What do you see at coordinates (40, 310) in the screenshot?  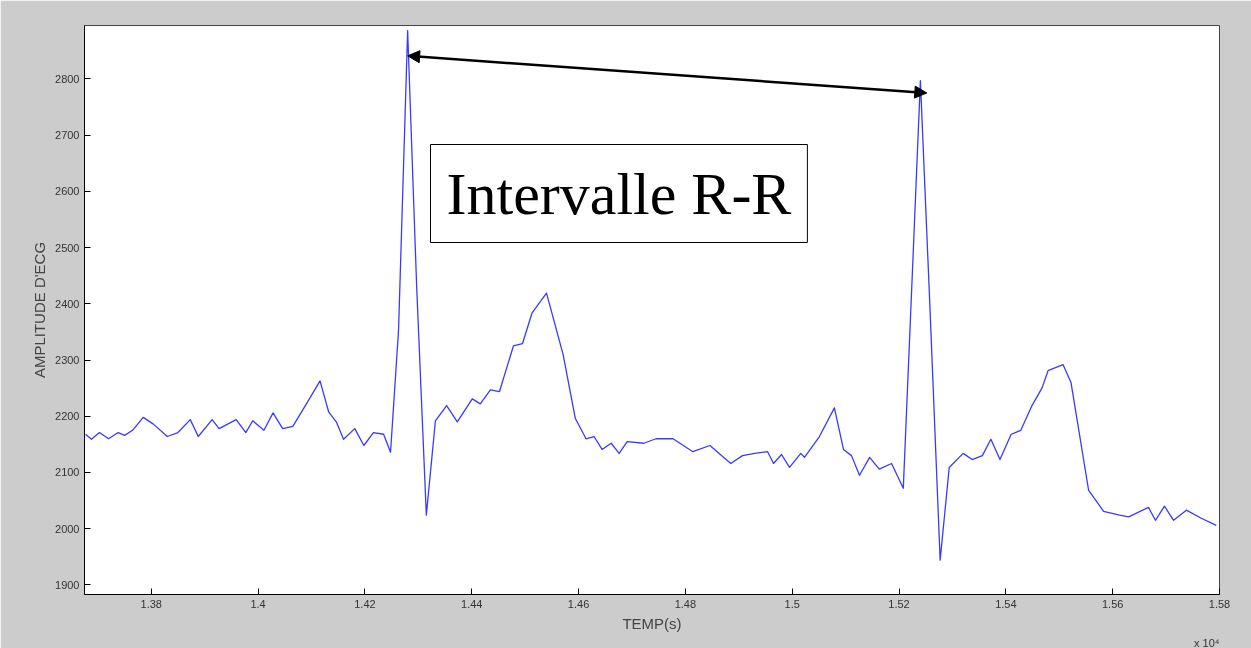 I see `y-axis-title: AMPLITUDE D'ECG` at bounding box center [40, 310].